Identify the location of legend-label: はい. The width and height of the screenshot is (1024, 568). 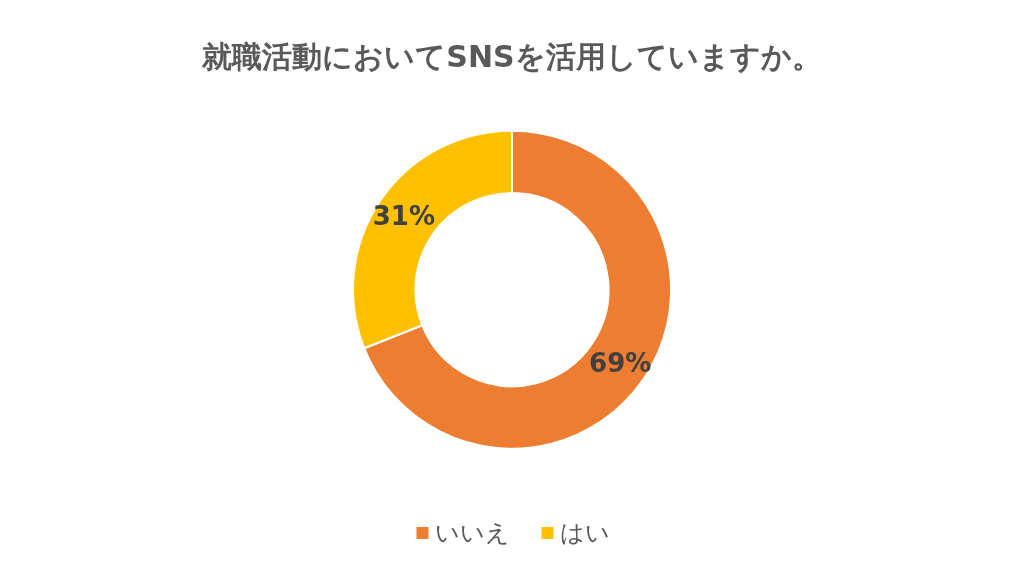
(584, 533).